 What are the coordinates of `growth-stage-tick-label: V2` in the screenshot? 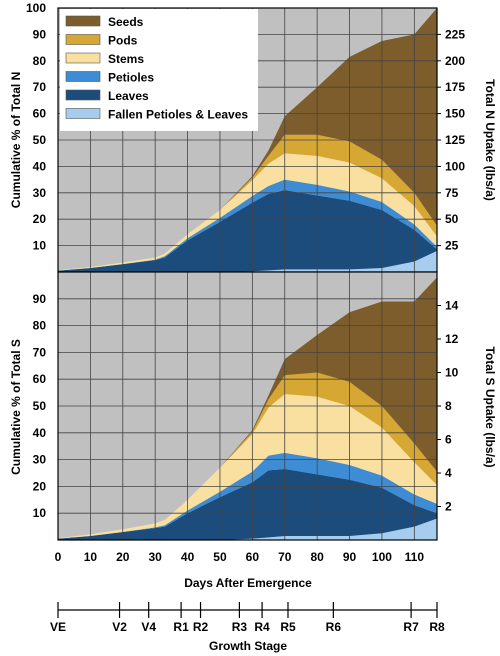 It's located at (119, 627).